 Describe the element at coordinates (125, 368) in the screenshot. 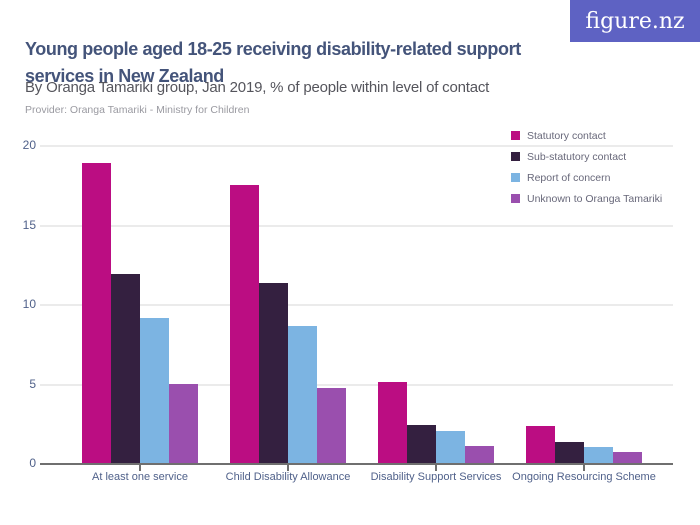

I see `bar-sub-statutory-contact-at-least-one-service` at that location.